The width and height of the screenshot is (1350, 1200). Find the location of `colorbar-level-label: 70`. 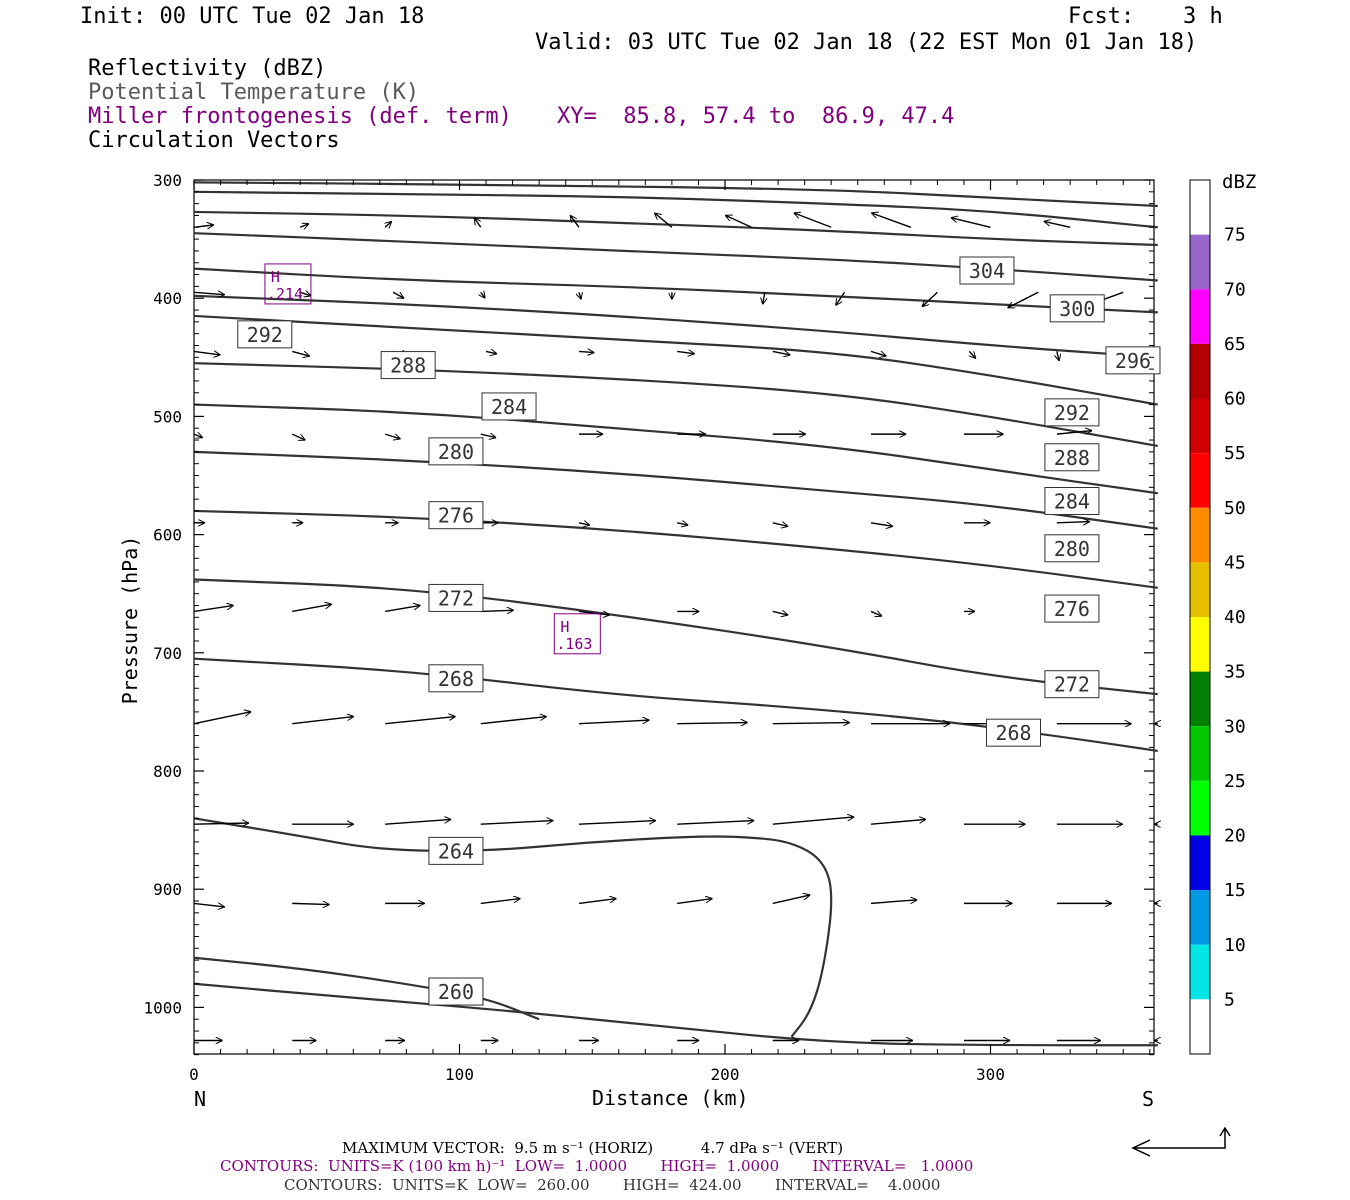

colorbar-level-label: 70 is located at coordinates (1235, 289).